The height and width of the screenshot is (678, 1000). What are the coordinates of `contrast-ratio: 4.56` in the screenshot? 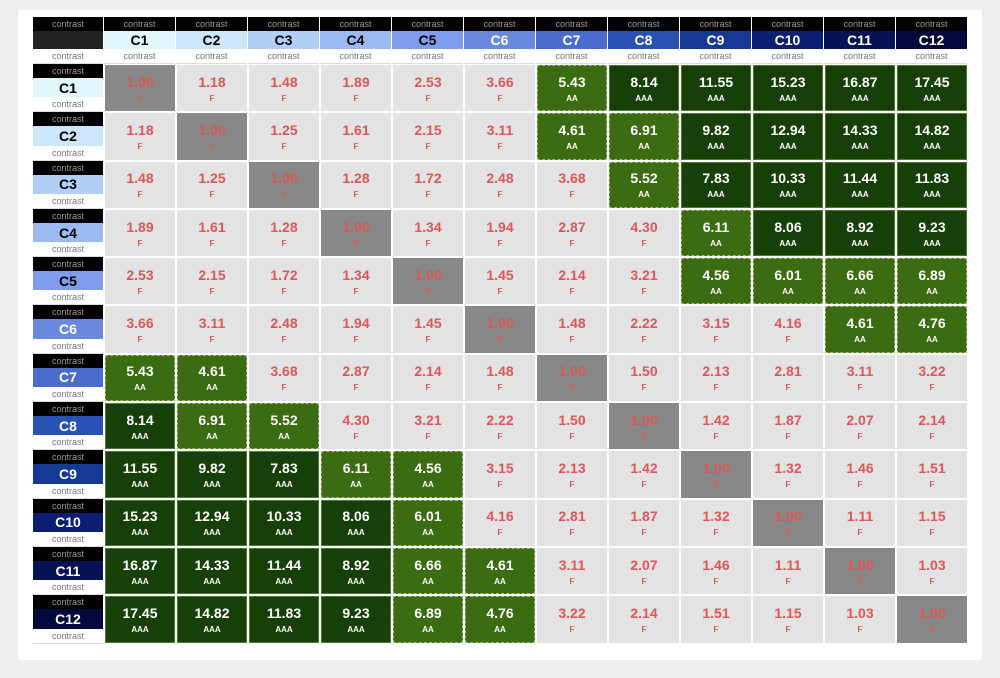 It's located at (716, 274).